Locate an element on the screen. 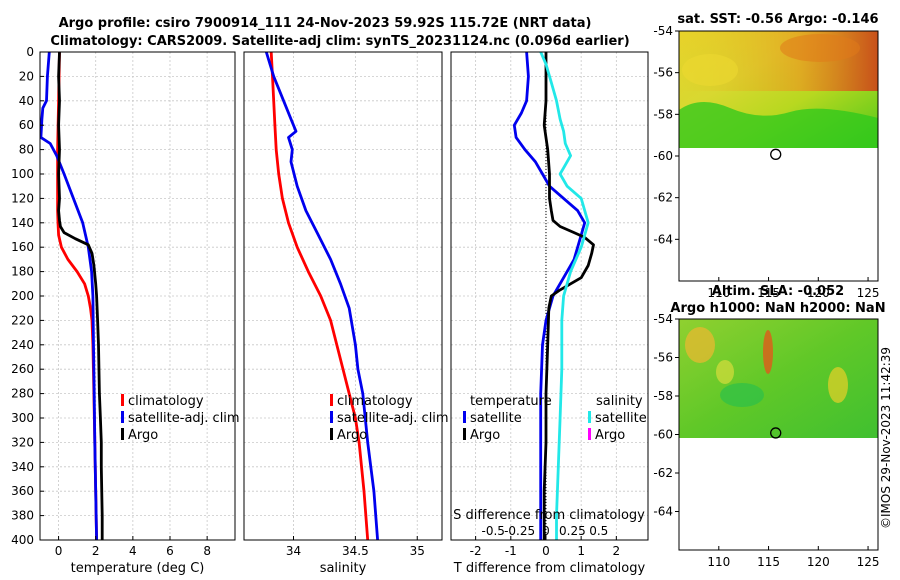 This screenshot has height=580, width=900. legend-title-salinity: salinity is located at coordinates (619, 401).